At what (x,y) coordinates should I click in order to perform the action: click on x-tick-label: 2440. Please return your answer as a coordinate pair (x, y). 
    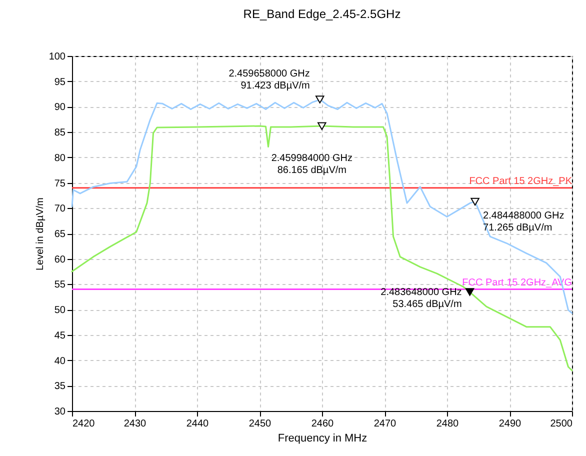
    Looking at the image, I should click on (198, 424).